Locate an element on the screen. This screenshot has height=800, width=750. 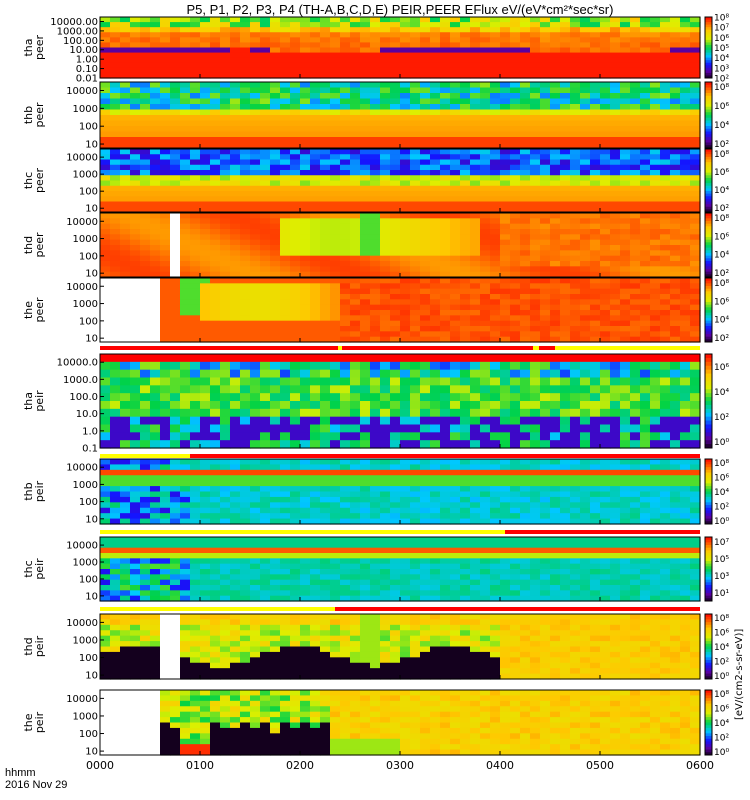
colorbar-swatch is located at coordinates (708, 122).